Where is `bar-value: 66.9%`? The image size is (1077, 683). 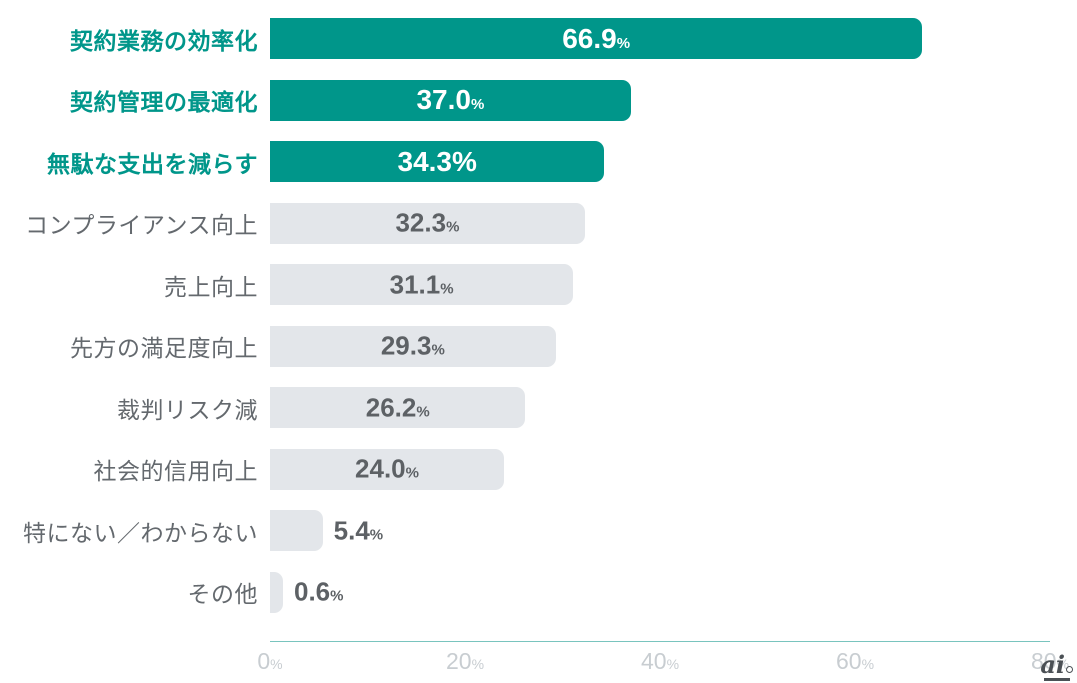
bar-value: 66.9% is located at coordinates (596, 39).